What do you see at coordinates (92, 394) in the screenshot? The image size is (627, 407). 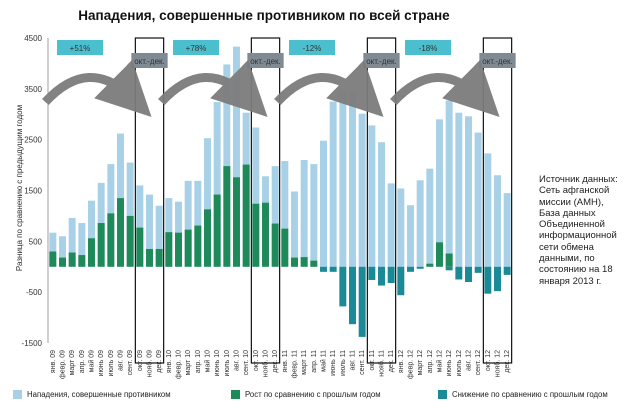 I see `legend-item-attacks: Нападения, совершенные противником` at bounding box center [92, 394].